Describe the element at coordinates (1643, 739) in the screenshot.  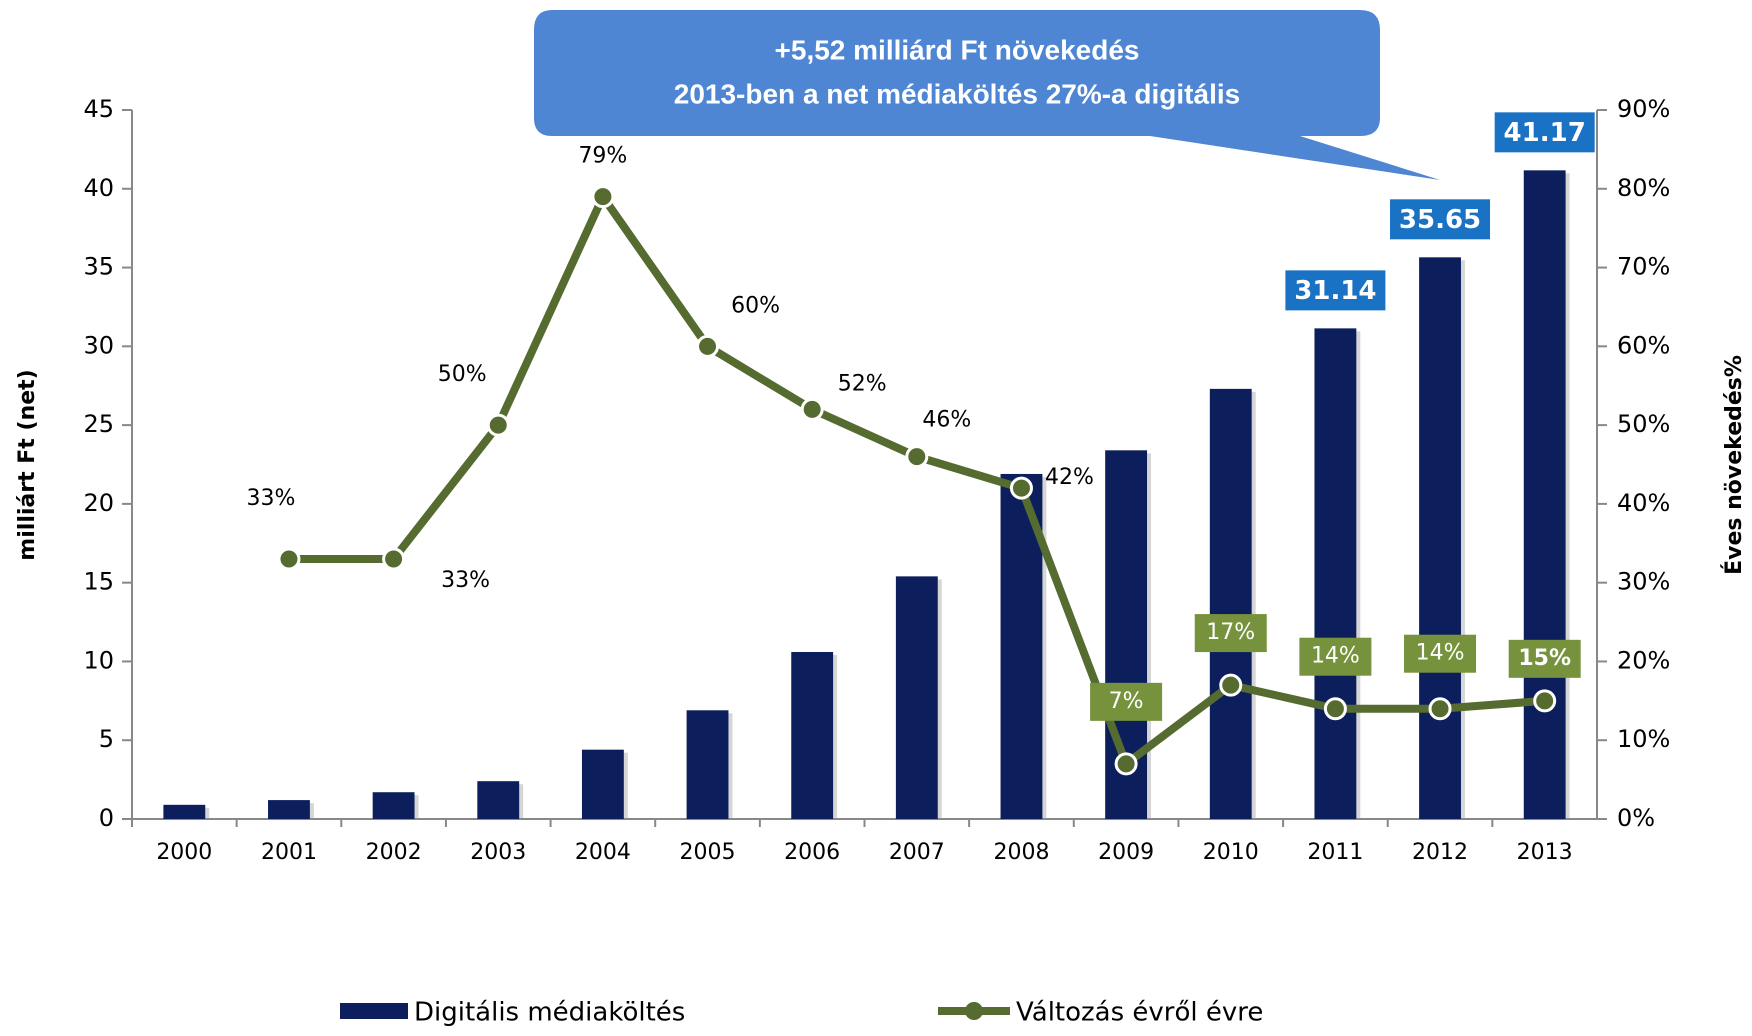
I see `y2-tick-label: 10%` at that location.